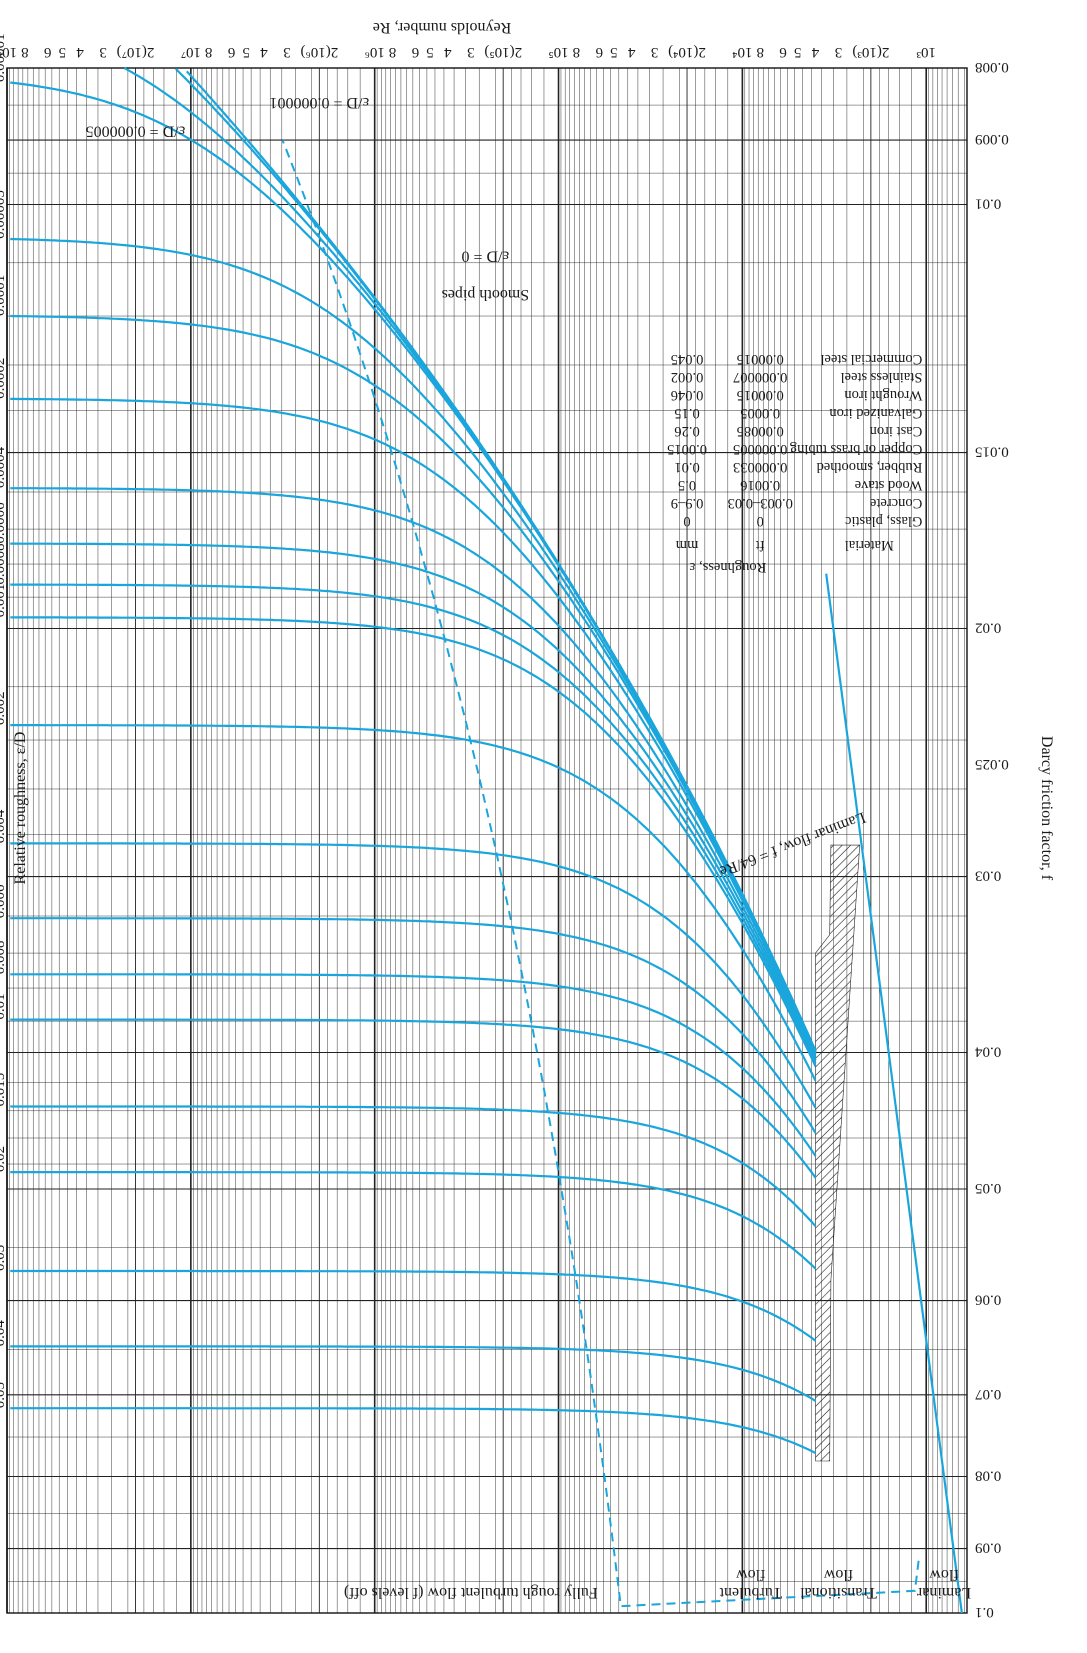 The height and width of the screenshot is (1653, 1087). What do you see at coordinates (992, 139) in the screenshot?
I see `y-tick-label: 0.009` at bounding box center [992, 139].